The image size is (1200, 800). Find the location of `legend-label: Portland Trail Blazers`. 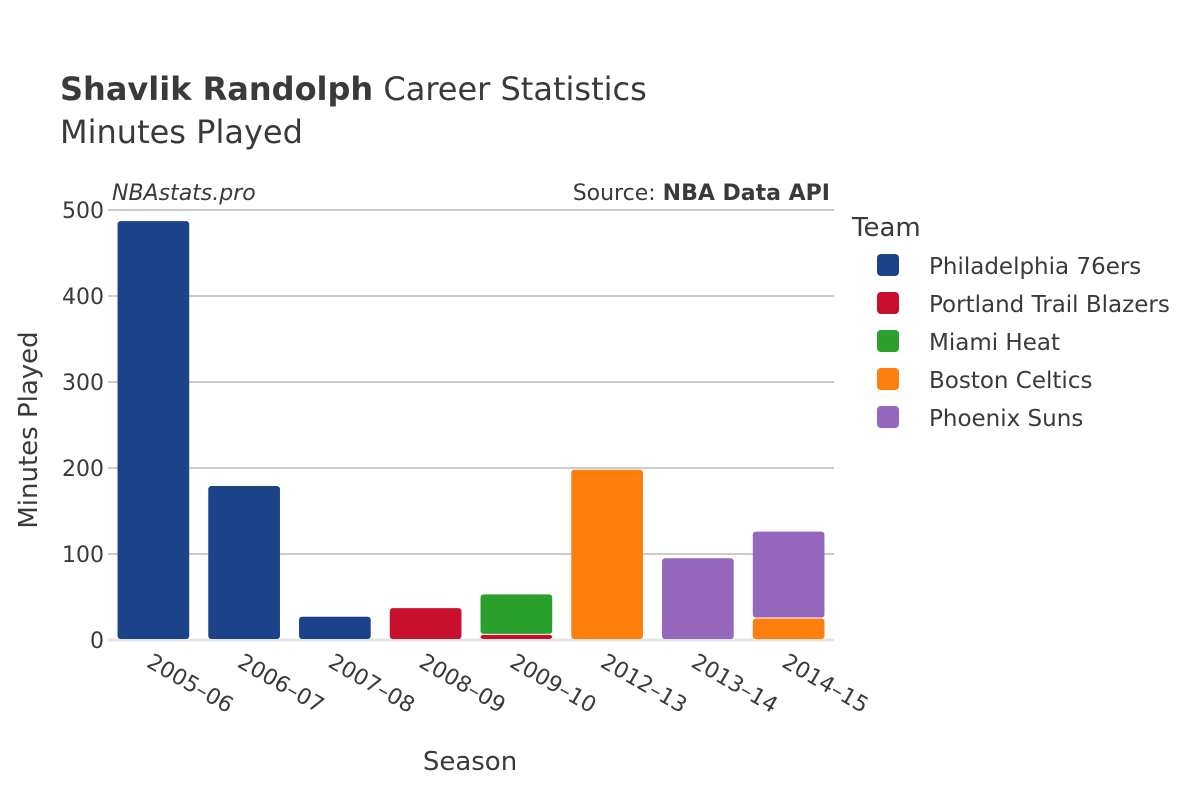

legend-label: Portland Trail Blazers is located at coordinates (1049, 305).